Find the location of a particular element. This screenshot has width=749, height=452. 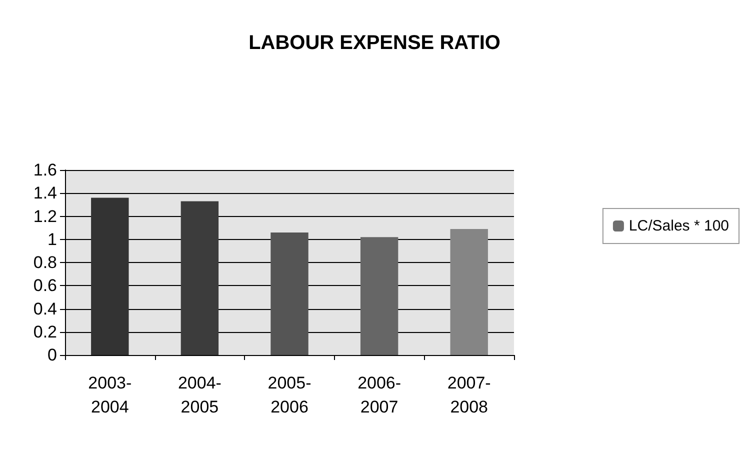

y-tick-label: 0.2 is located at coordinates (45, 332).